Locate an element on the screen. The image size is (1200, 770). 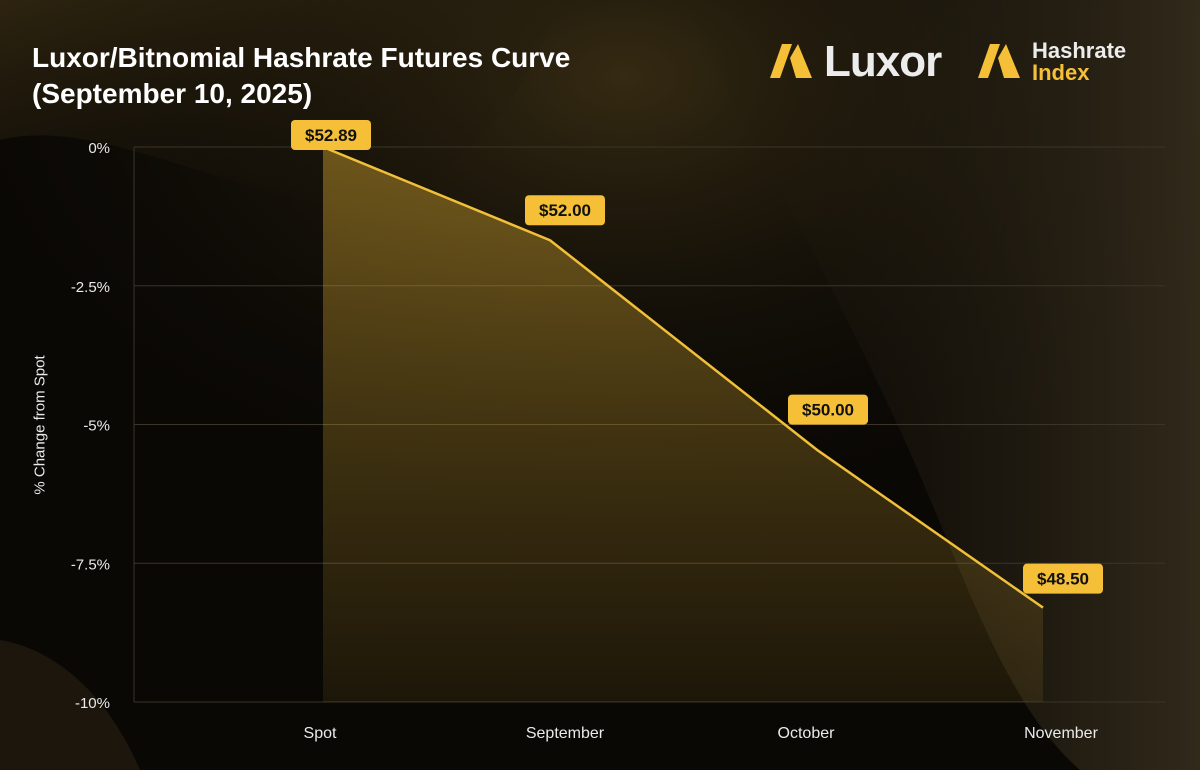
x-tick-labels: Spot September October November is located at coordinates (701, 733).